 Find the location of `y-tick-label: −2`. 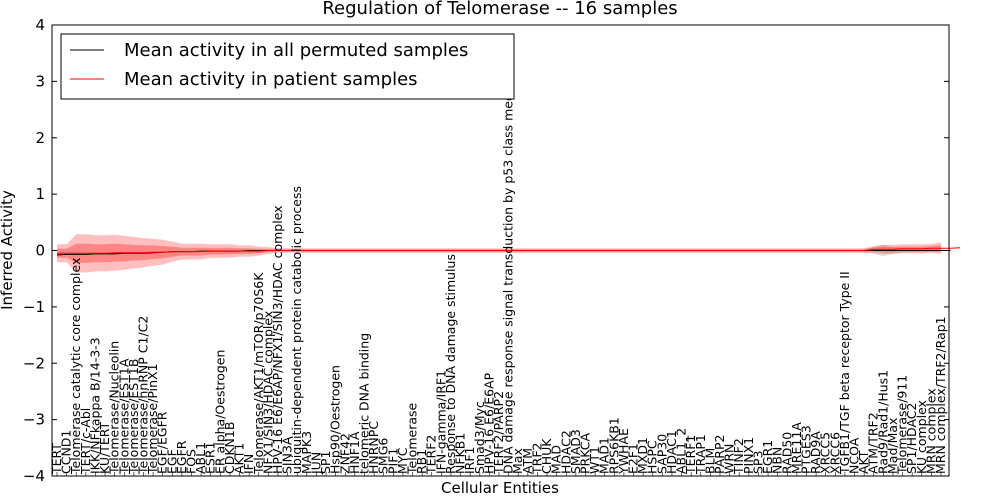

y-tick-label: −2 is located at coordinates (34, 363).